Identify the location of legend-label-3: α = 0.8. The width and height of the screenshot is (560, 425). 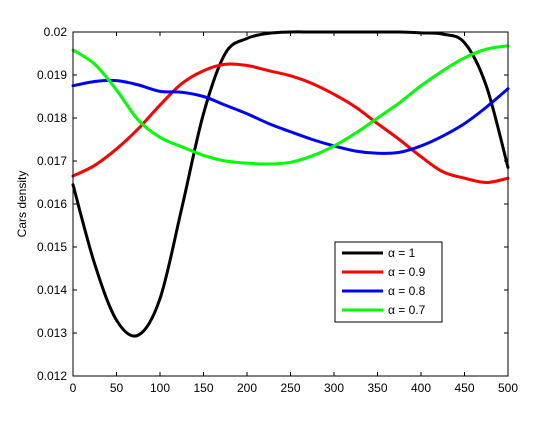
(407, 291).